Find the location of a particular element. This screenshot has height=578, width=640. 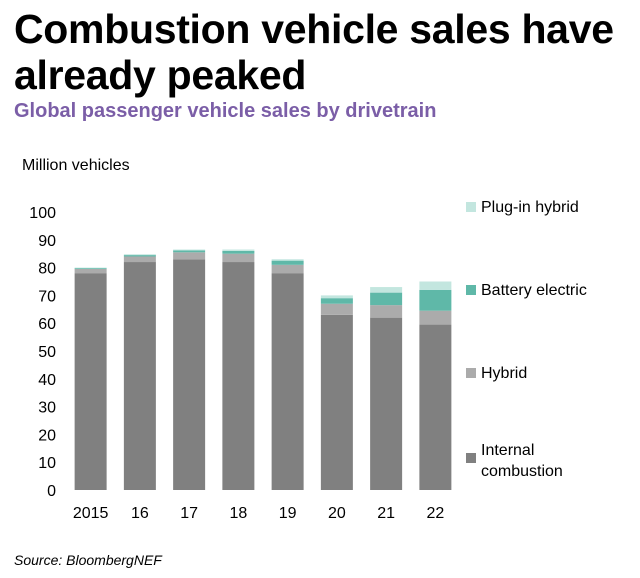

y-axis-label: Million vehicles is located at coordinates (76, 165).